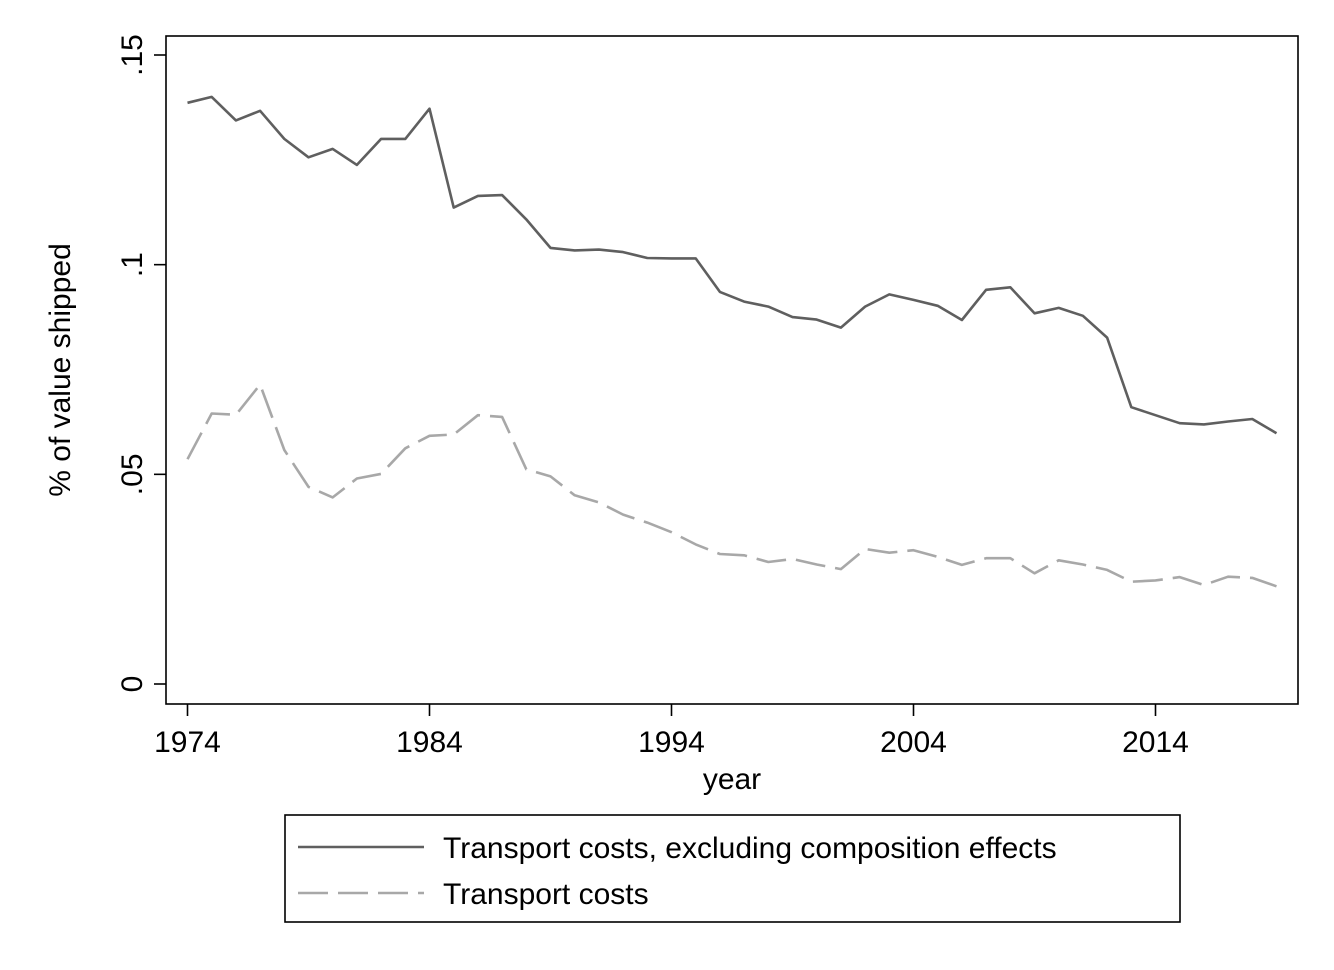 This screenshot has height=970, width=1334. I want to click on x-axis-title: year, so click(732, 779).